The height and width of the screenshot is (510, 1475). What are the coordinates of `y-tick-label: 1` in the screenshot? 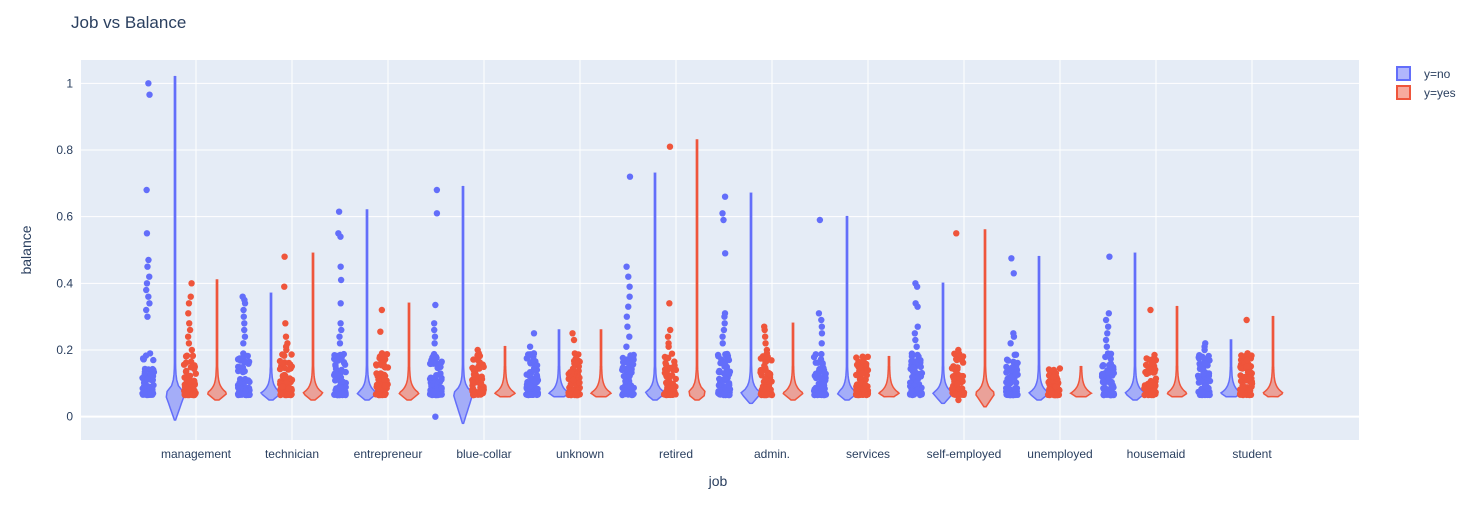 It's located at (69, 83).